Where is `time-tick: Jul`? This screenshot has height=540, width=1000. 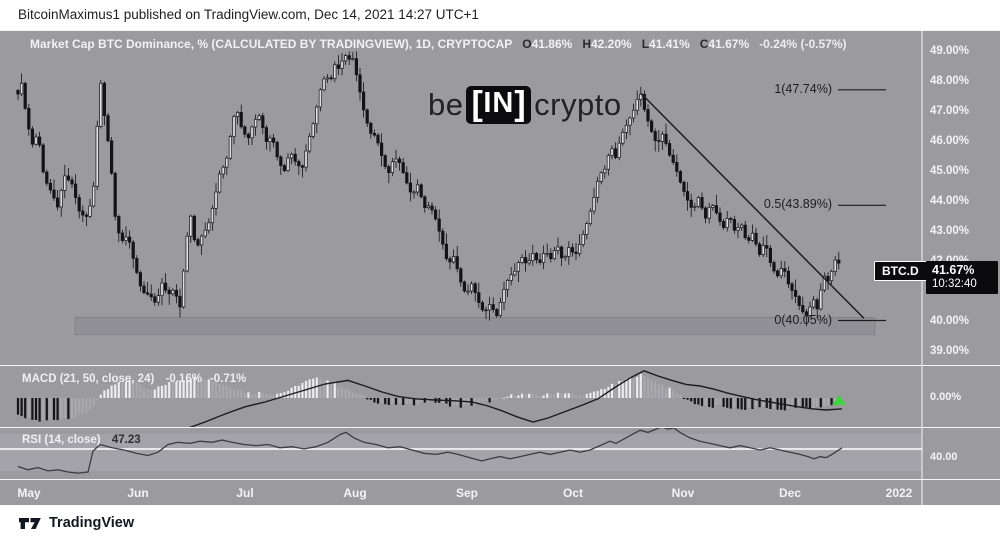 time-tick: Jul is located at coordinates (245, 493).